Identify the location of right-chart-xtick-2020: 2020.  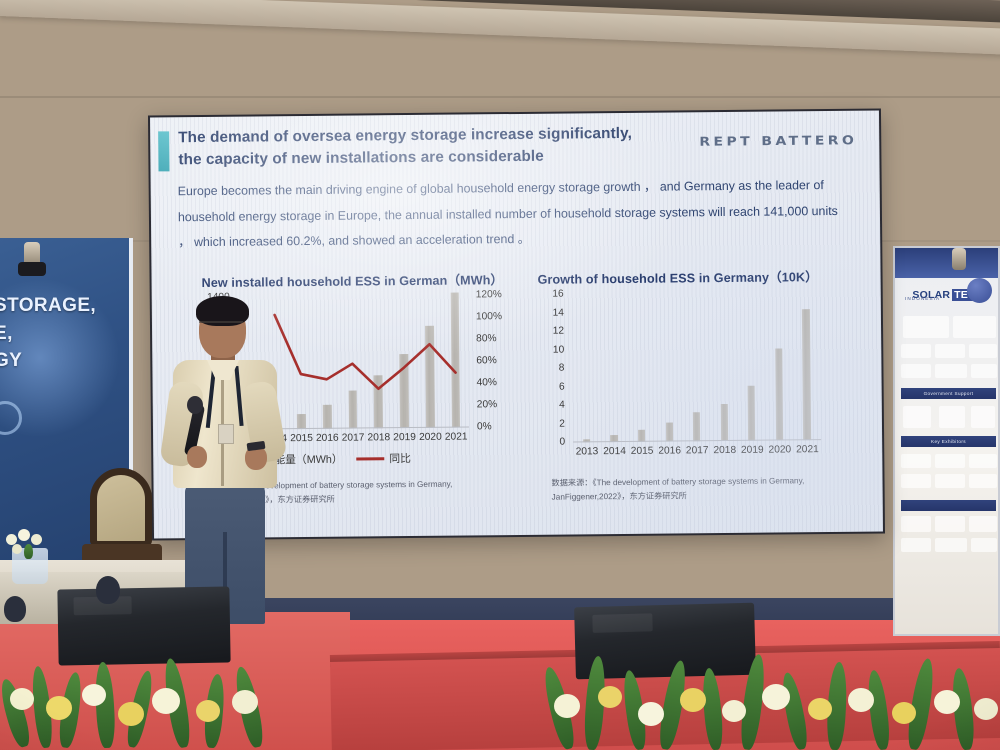
(780, 450).